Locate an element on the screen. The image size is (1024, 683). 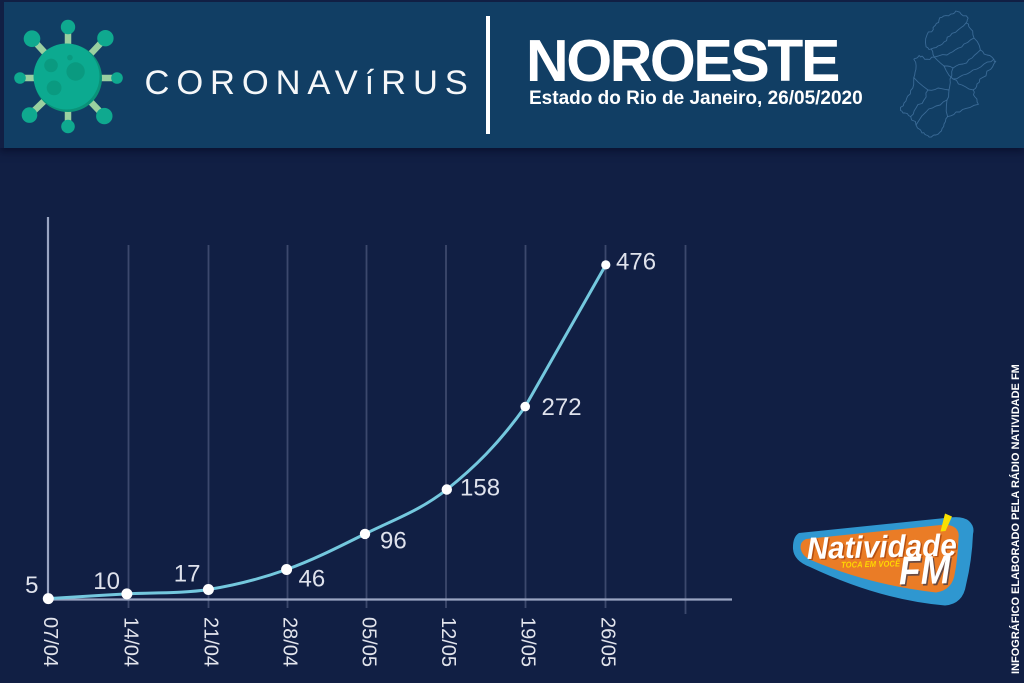
svg-text: 14/04 is located at coordinates (131, 642).